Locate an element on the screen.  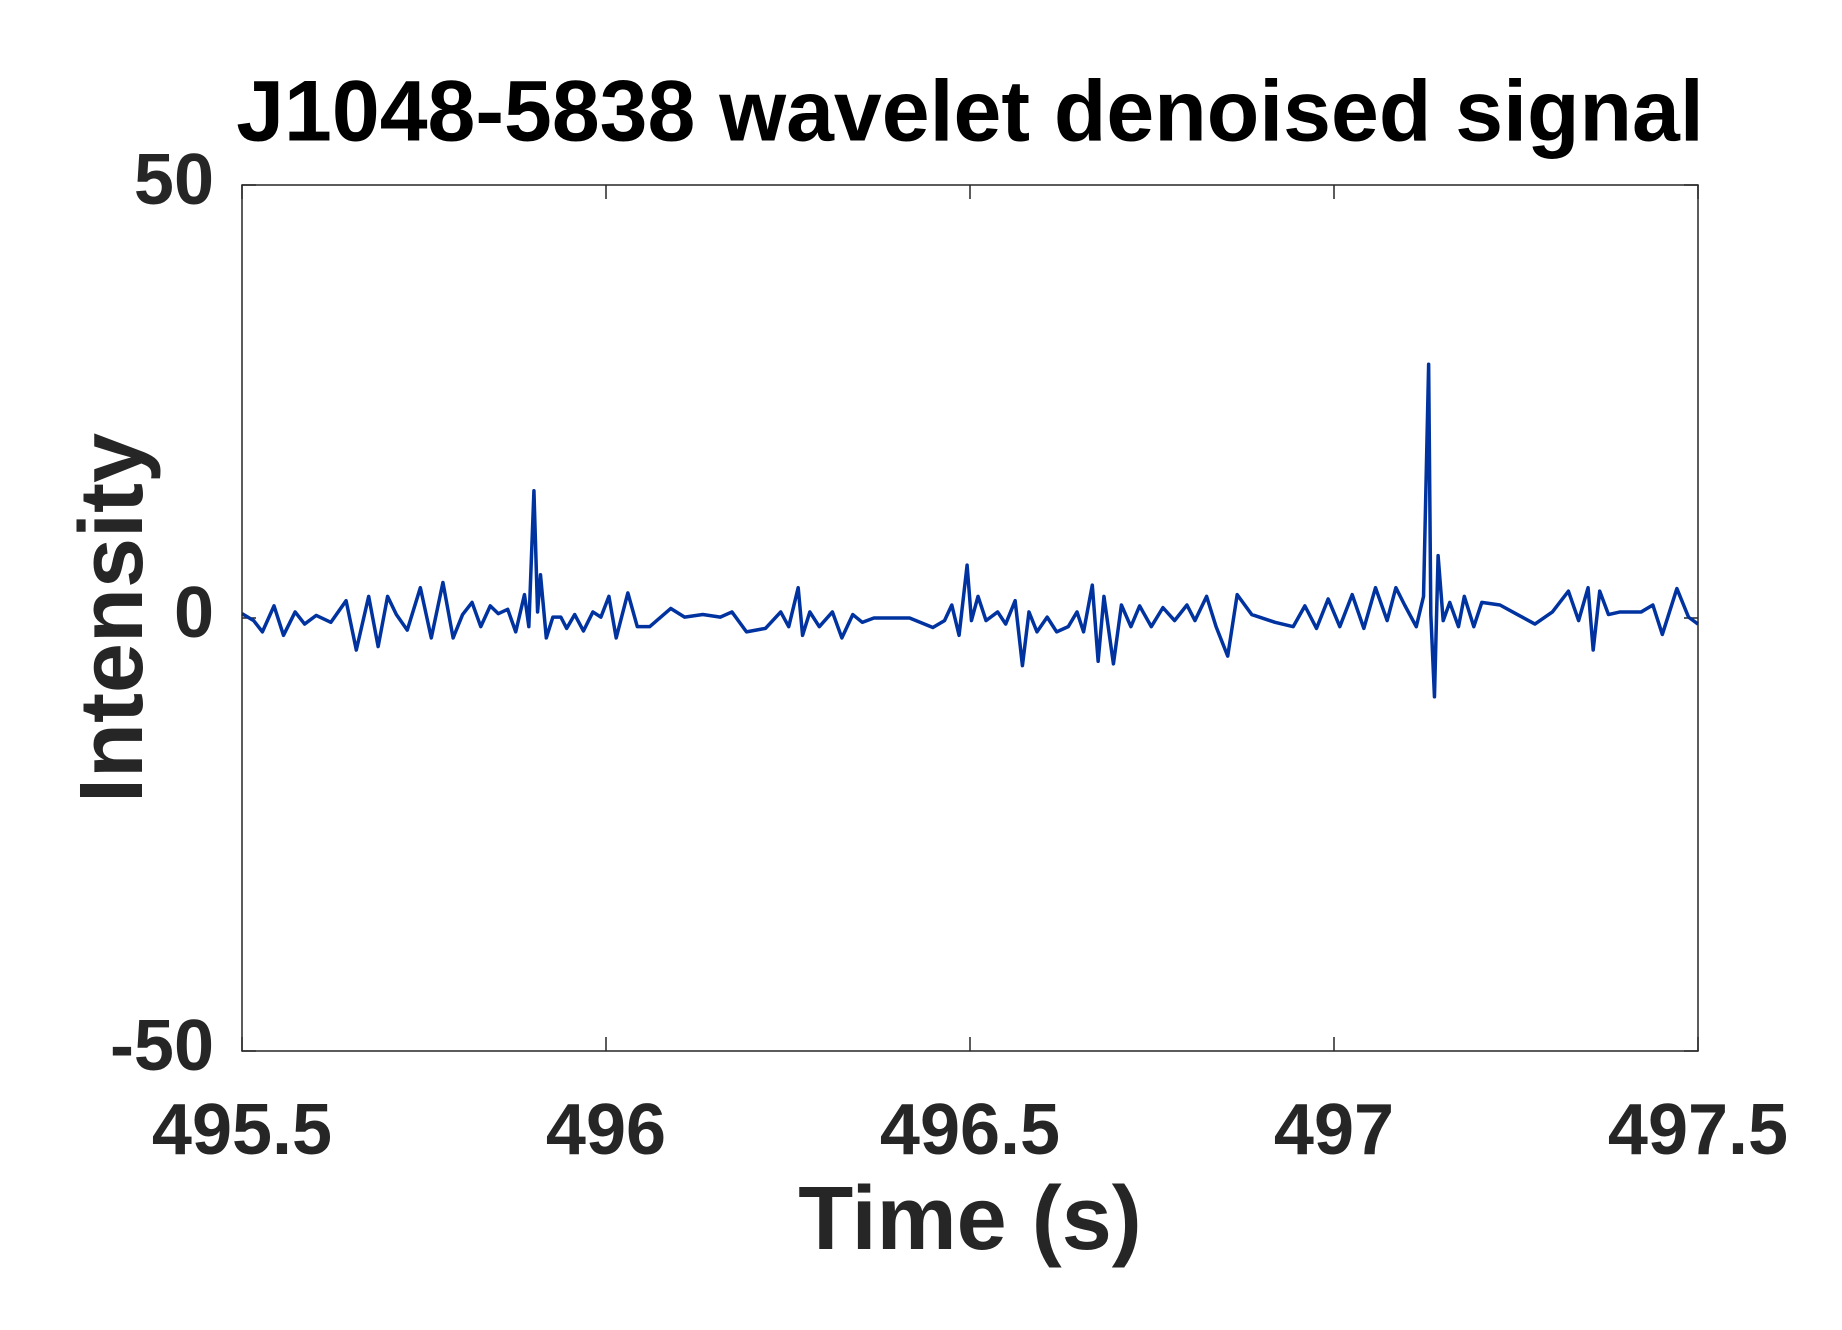
x-tick-label: 496.5 is located at coordinates (970, 1130).